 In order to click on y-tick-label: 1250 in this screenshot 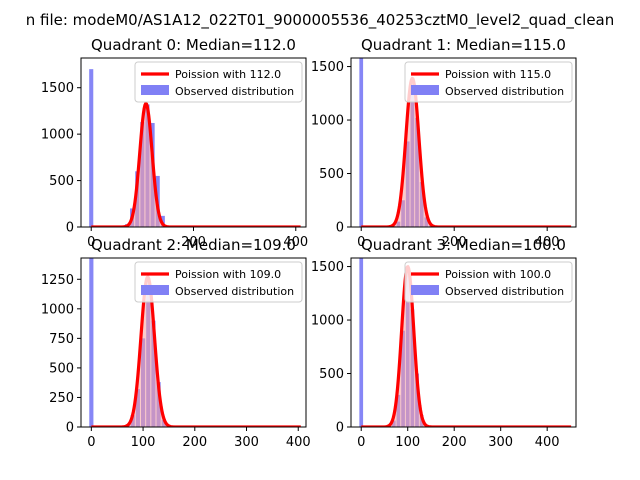, I will do `click(57, 280)`.